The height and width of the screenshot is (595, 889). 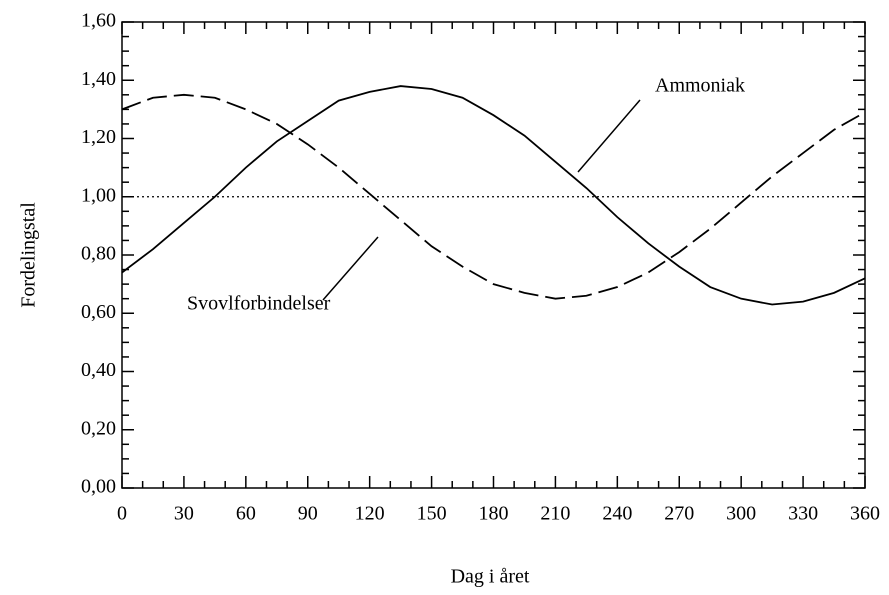 I want to click on x-tick-label: 330, so click(x=803, y=514).